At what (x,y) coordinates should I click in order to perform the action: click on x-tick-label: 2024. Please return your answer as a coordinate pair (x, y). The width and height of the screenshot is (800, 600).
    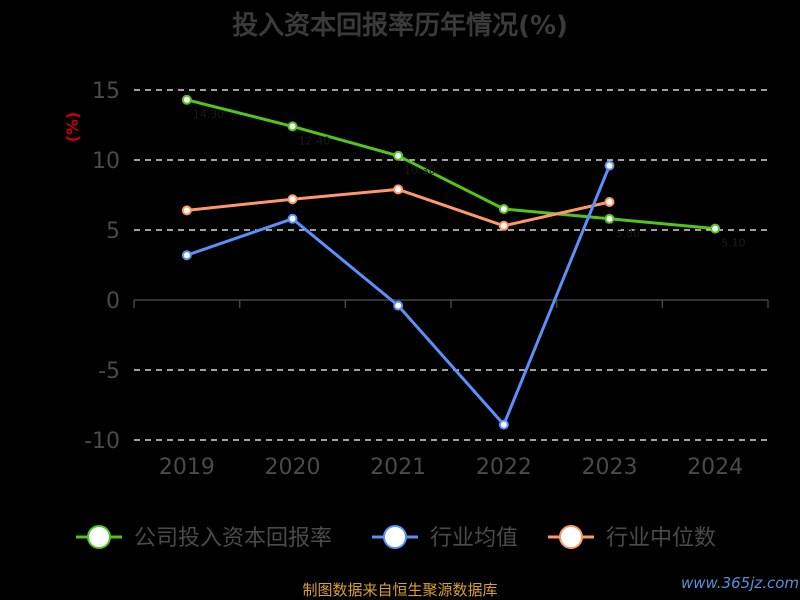
    Looking at the image, I should click on (715, 467).